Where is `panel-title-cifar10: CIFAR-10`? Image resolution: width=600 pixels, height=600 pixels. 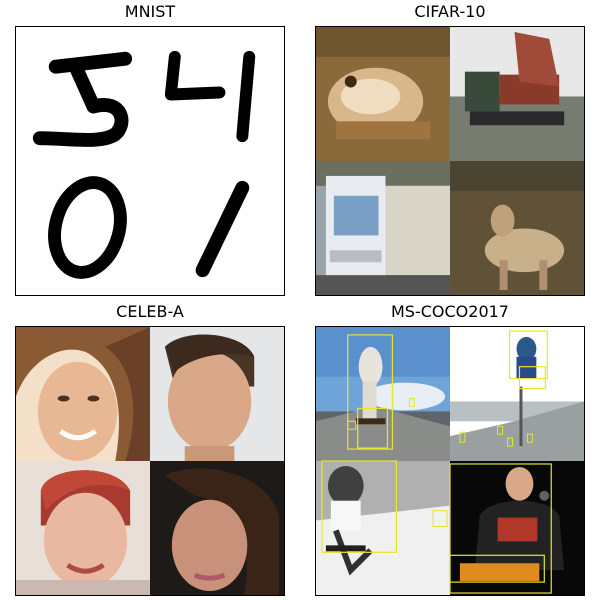
panel-title-cifar10: CIFAR-10 is located at coordinates (450, 11).